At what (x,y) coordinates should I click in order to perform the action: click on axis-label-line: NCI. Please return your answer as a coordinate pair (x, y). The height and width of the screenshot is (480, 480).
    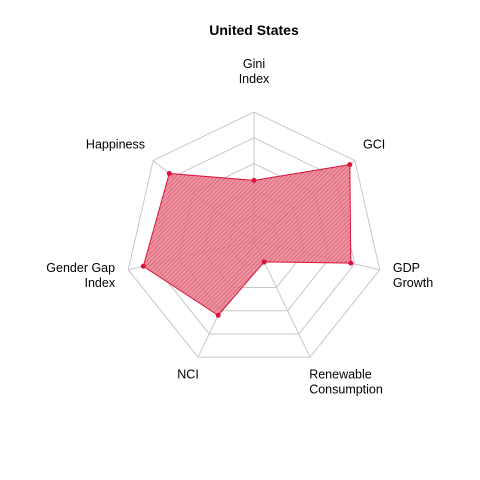
    Looking at the image, I should click on (188, 375).